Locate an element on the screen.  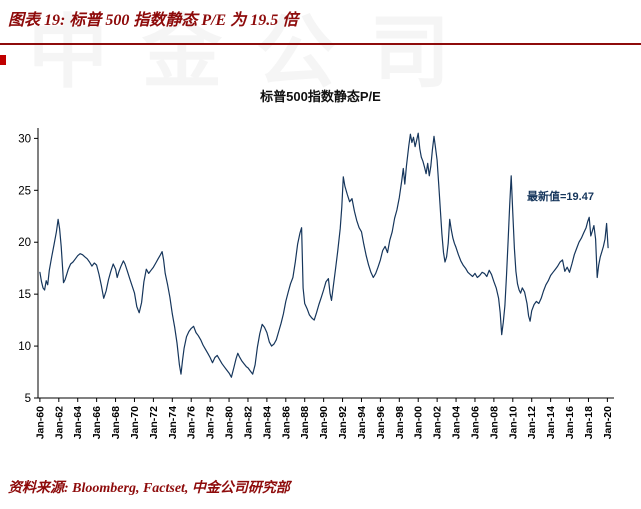
y-tick-label: 25 is located at coordinates (24, 191).